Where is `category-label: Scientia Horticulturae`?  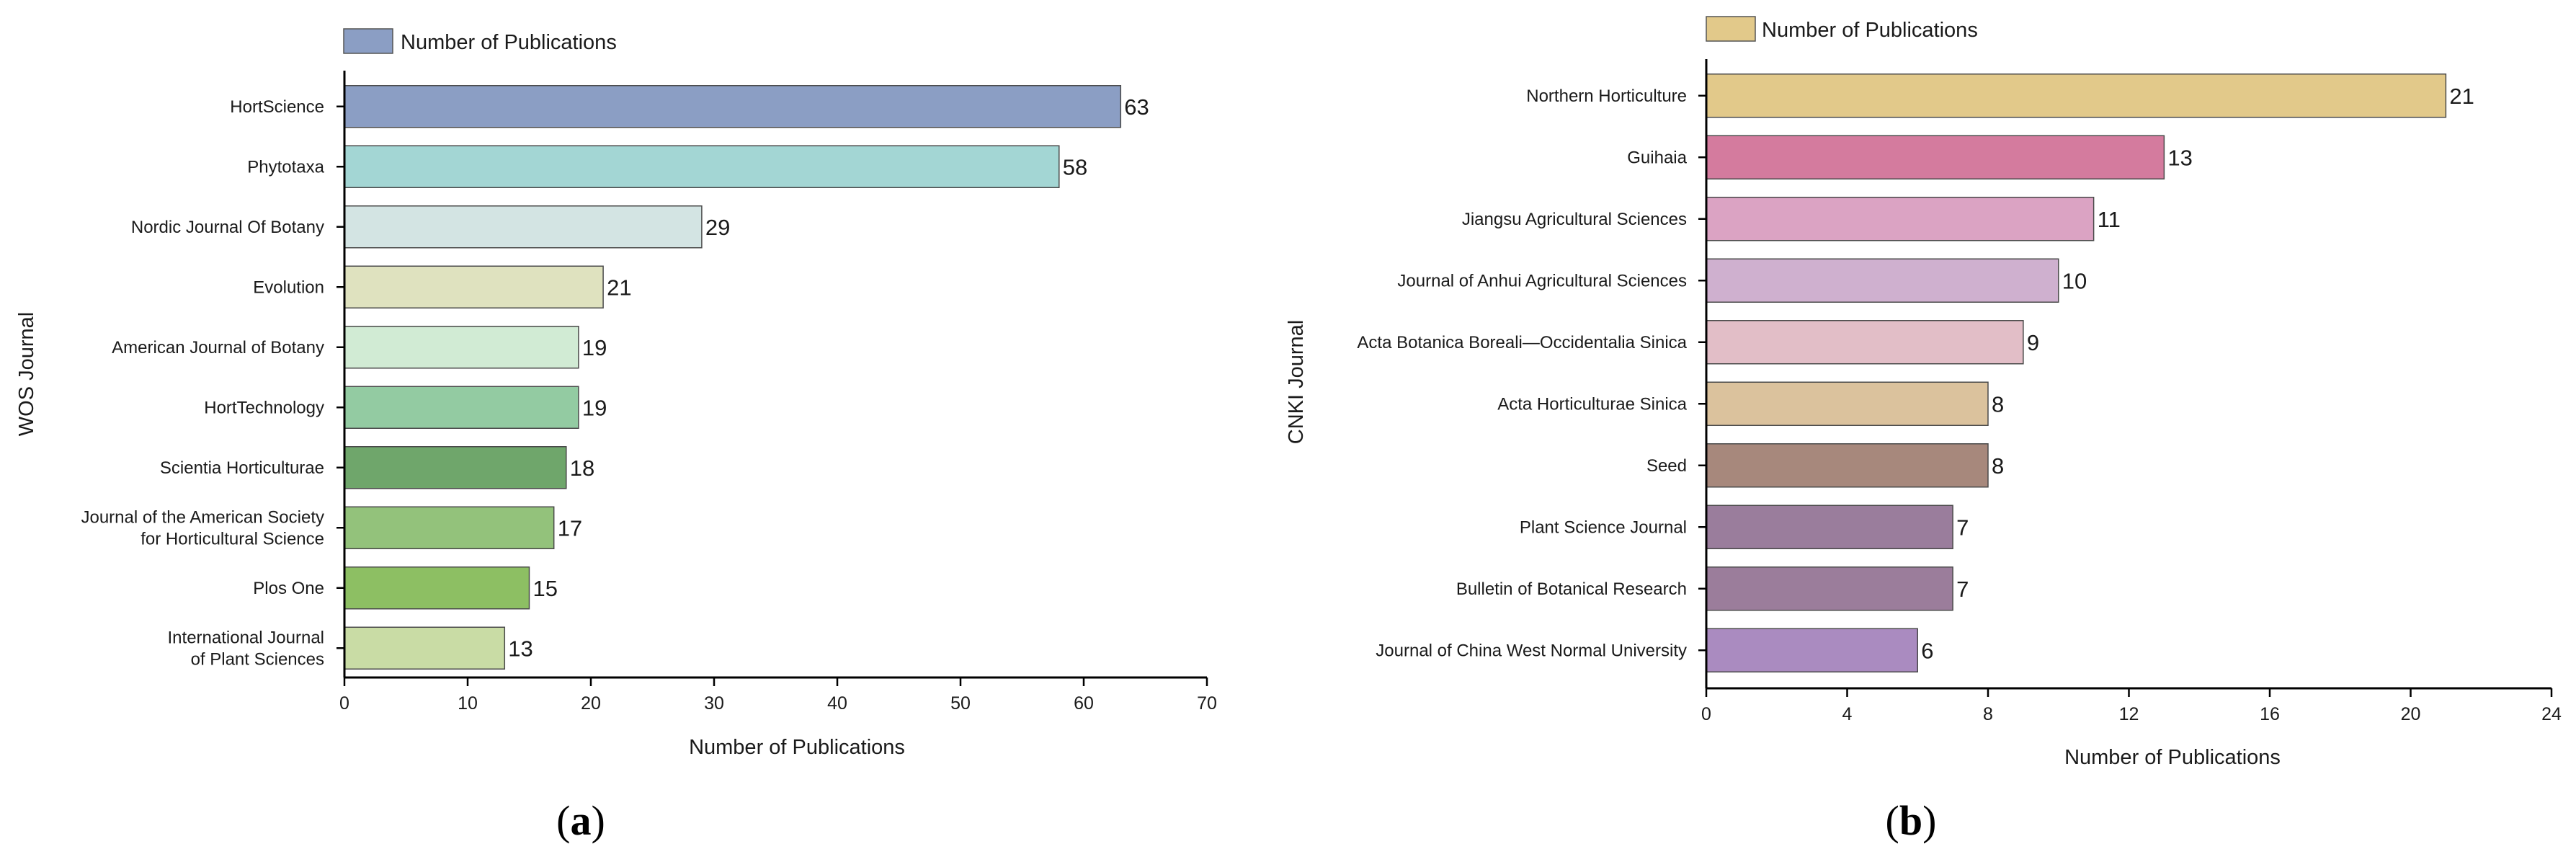 category-label: Scientia Horticulturae is located at coordinates (242, 468).